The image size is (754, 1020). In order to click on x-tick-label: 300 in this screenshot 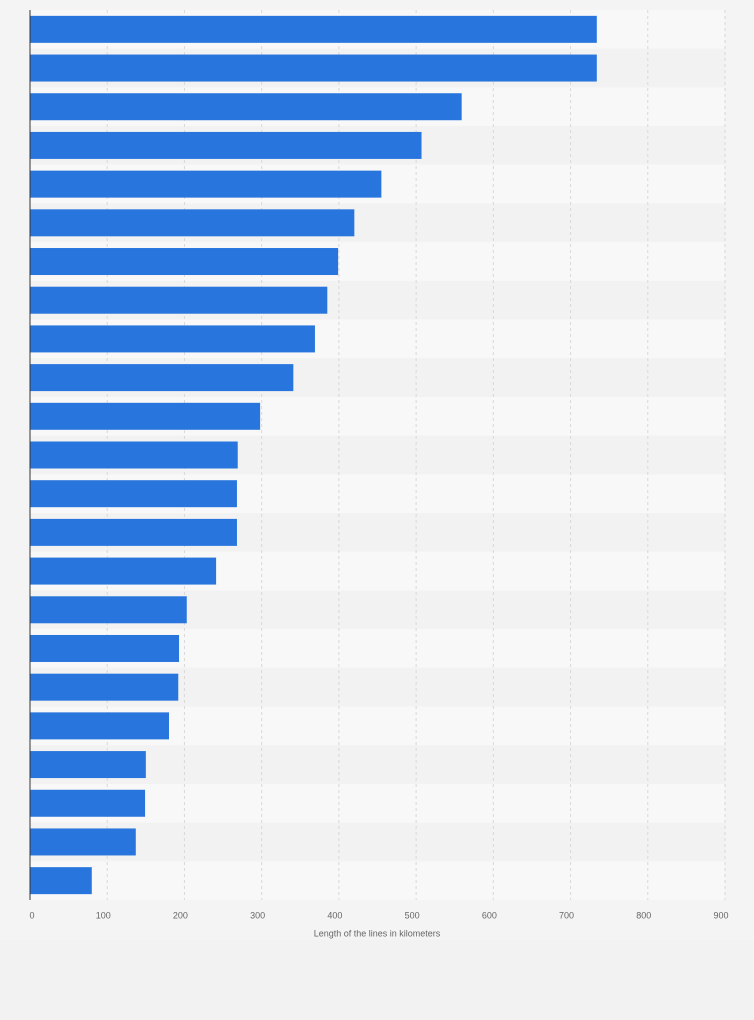, I will do `click(257, 915)`.